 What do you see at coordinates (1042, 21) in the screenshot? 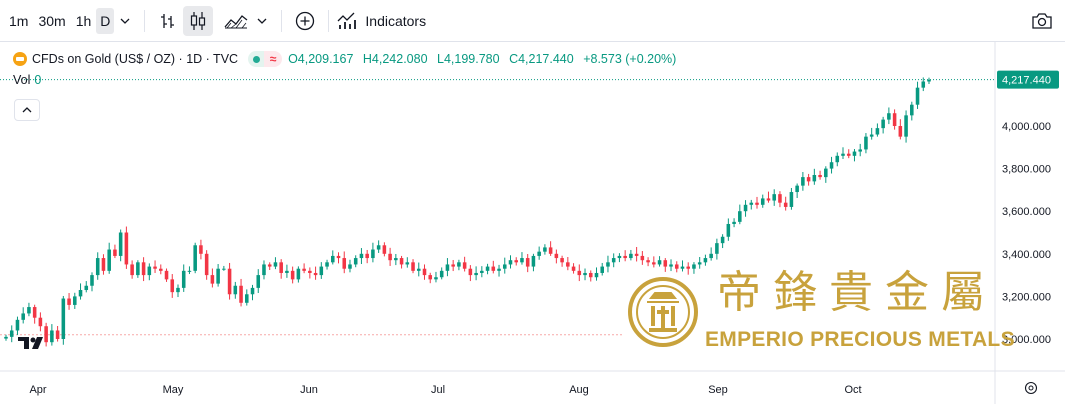
I see `camera-icon` at bounding box center [1042, 21].